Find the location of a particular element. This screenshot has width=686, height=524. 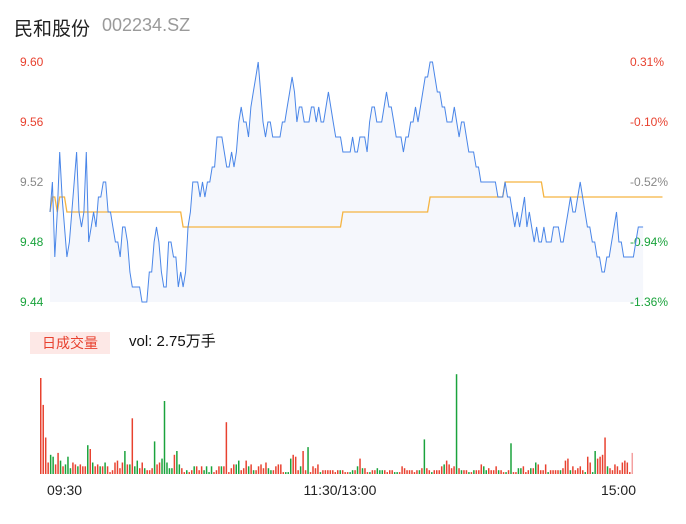

time-tick-label: 15:00 is located at coordinates (618, 490).